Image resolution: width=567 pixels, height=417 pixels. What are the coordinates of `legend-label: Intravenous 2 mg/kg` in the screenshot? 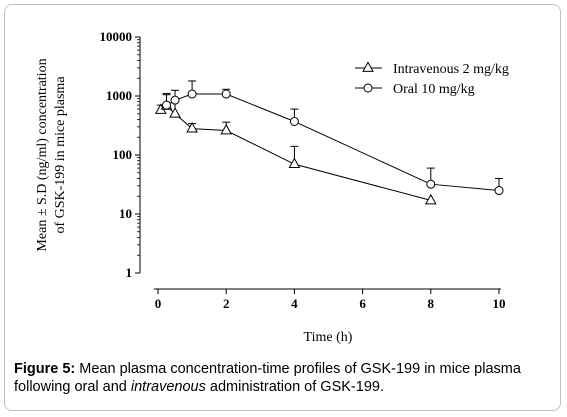 It's located at (451, 69).